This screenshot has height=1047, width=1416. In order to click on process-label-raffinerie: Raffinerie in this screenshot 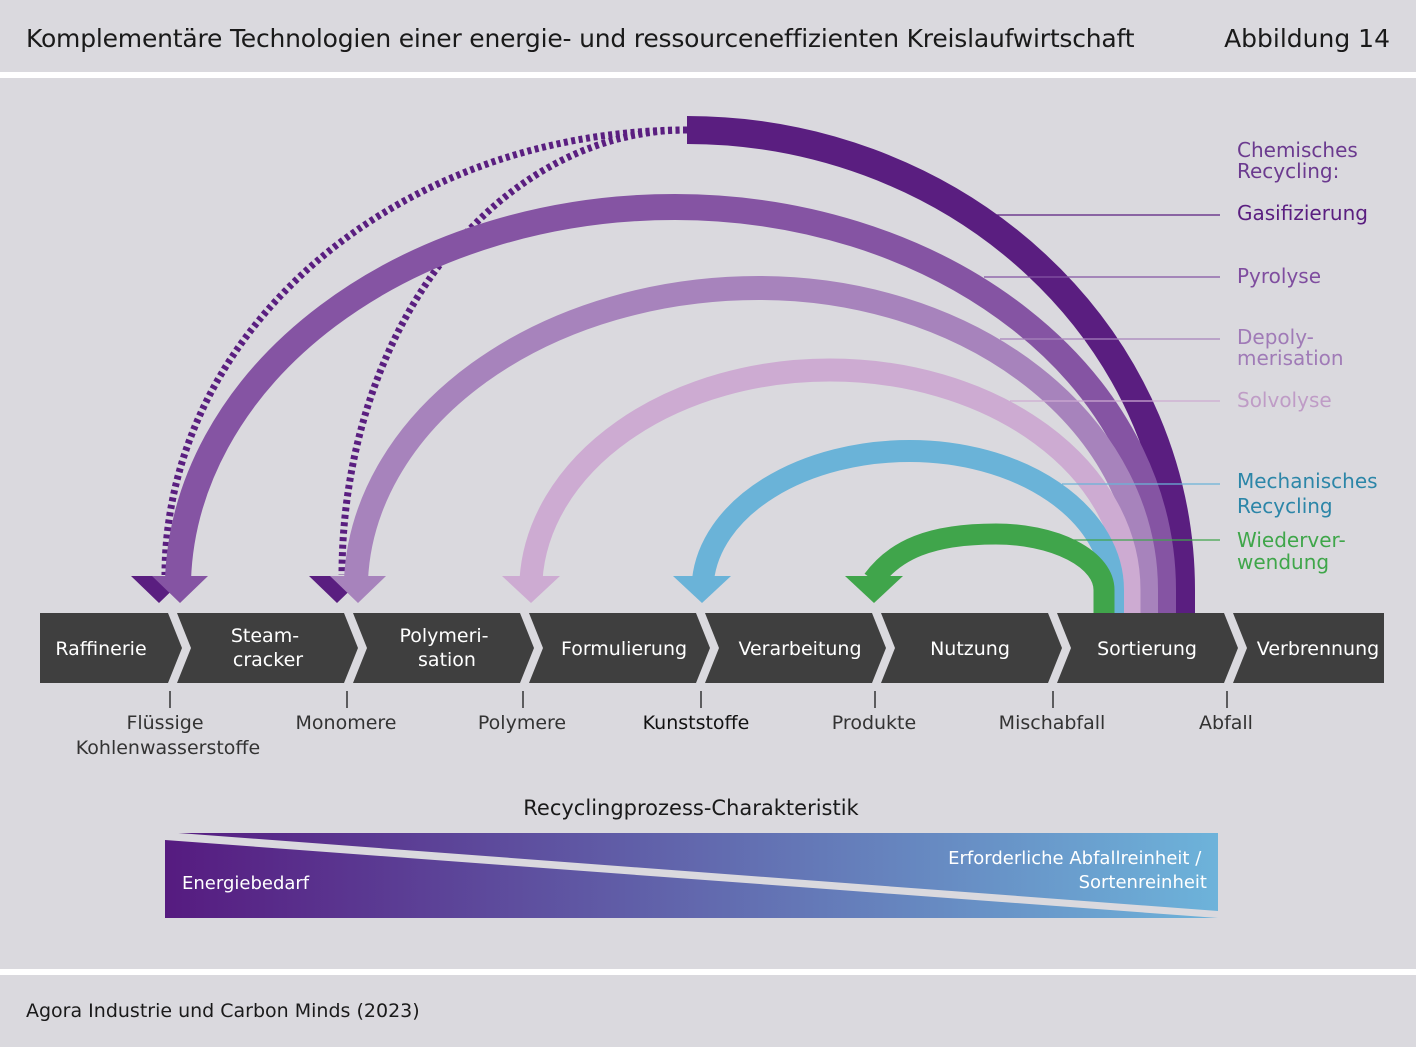, I will do `click(100, 649)`.